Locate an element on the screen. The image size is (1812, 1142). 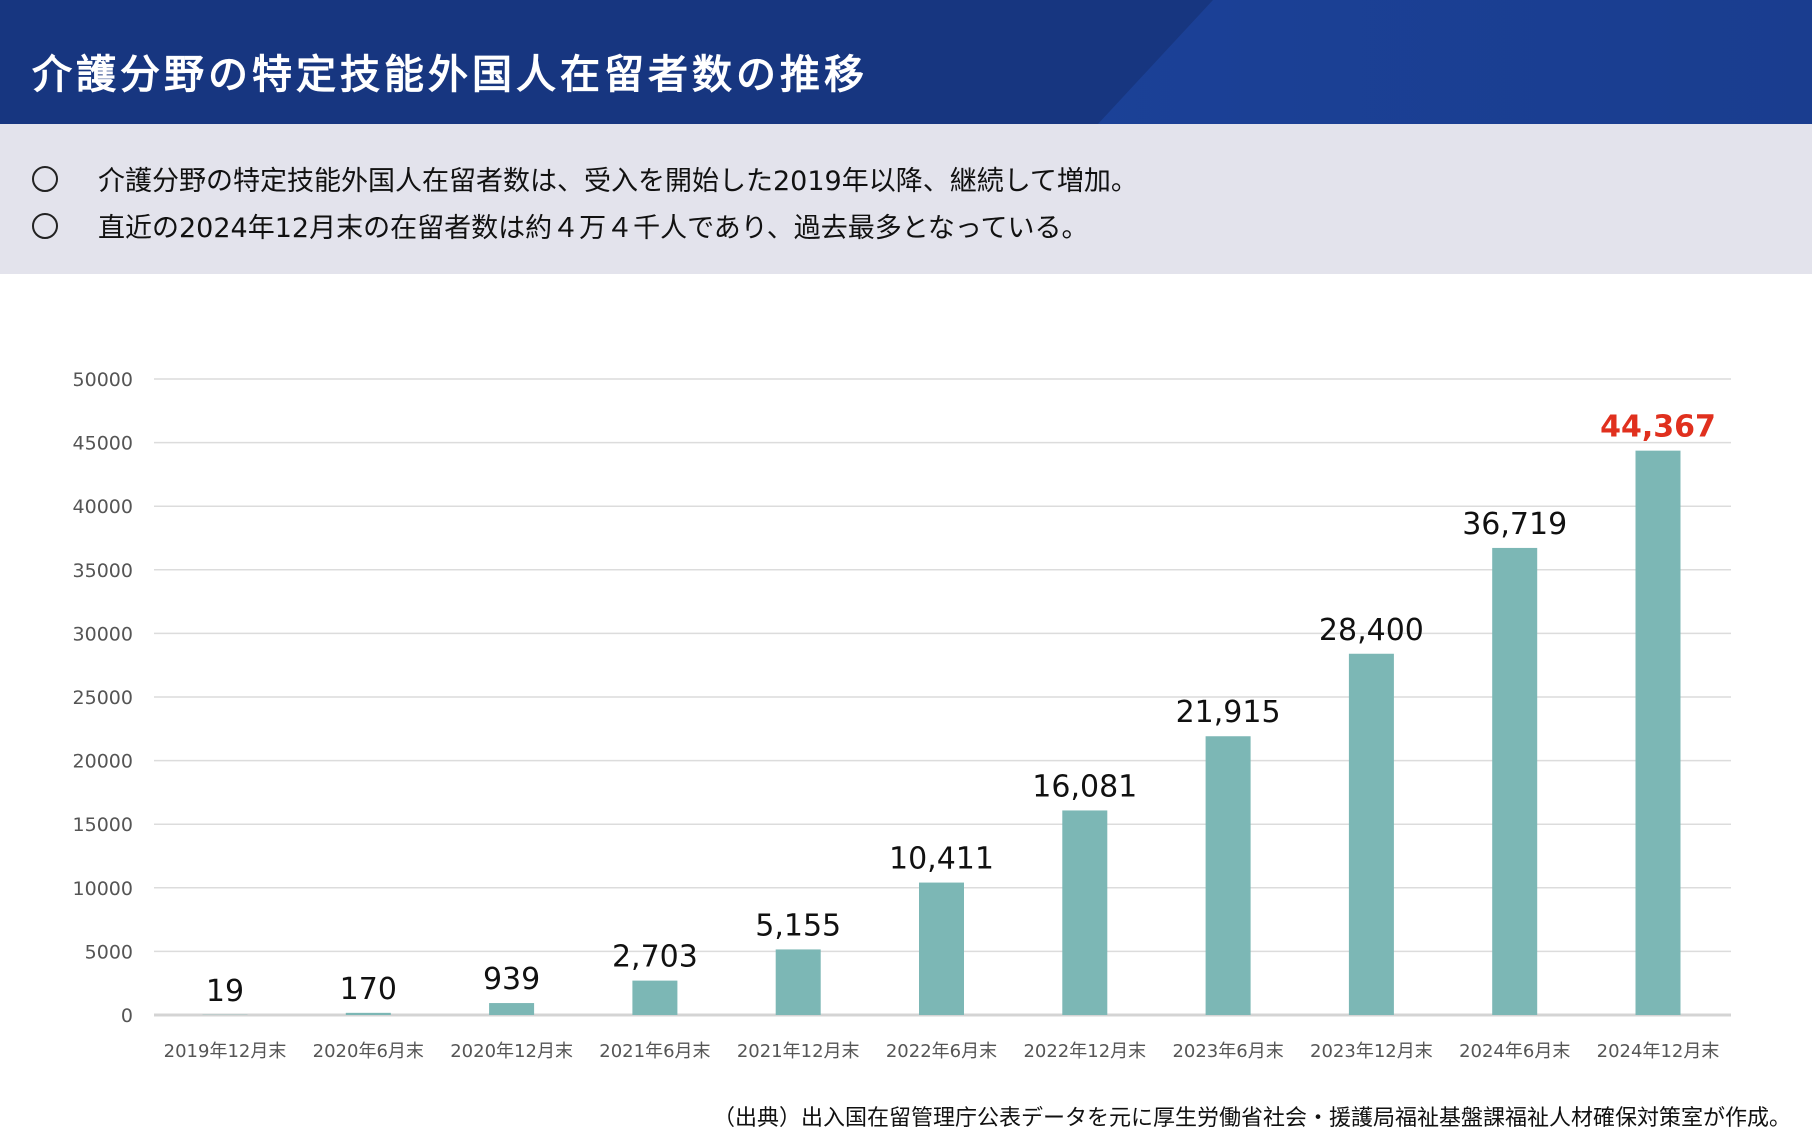
x-tick-label: 2023年6月末 is located at coordinates (1227, 1051).